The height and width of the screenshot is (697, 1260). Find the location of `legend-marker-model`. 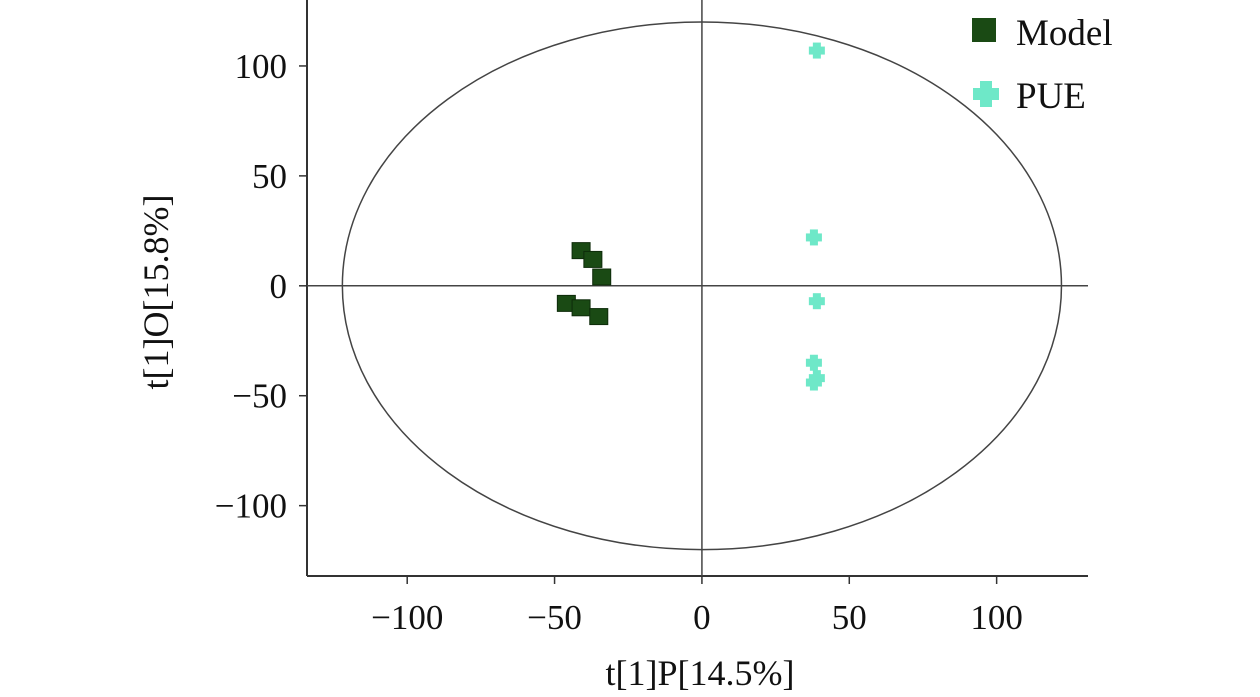

legend-marker-model is located at coordinates (984, 30).